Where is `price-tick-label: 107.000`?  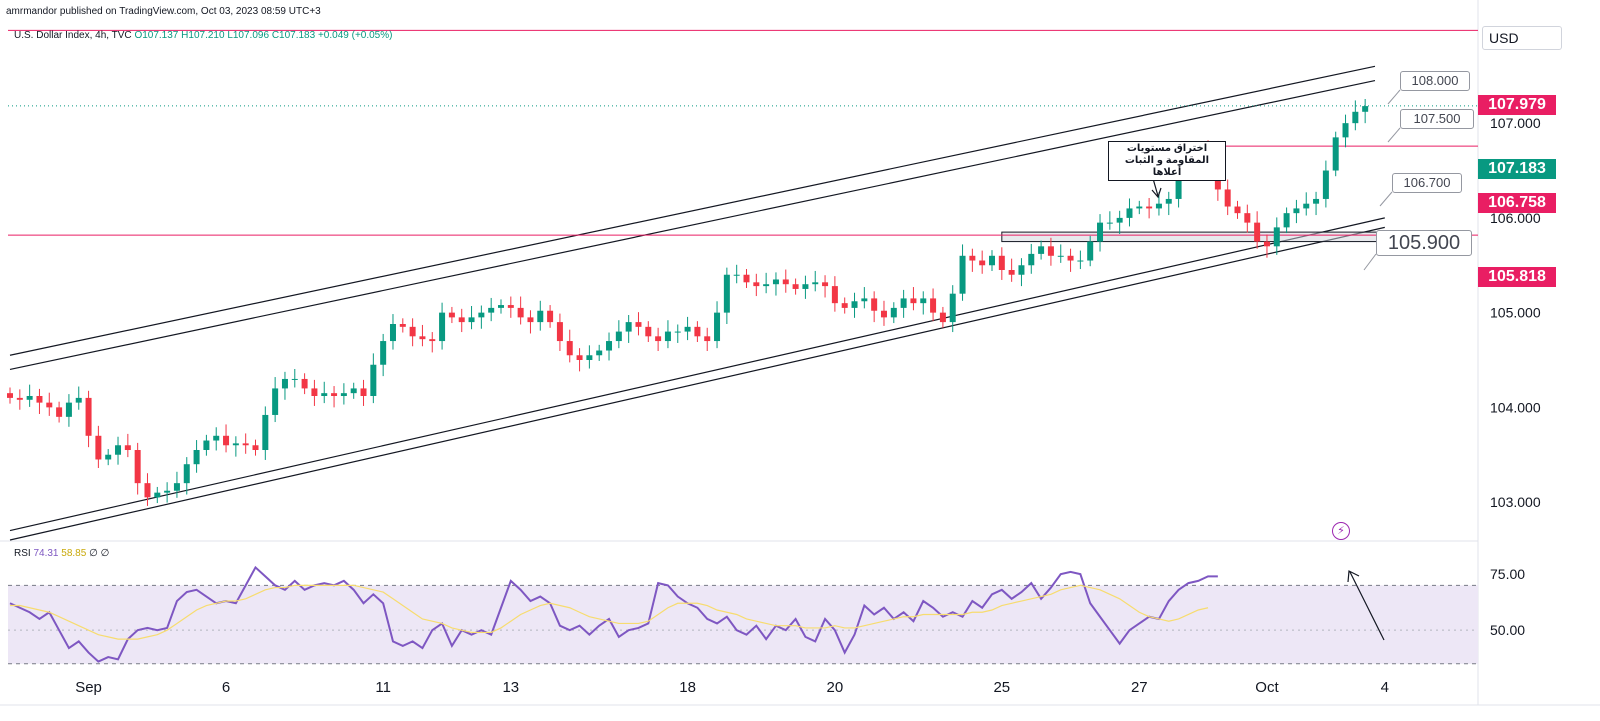
price-tick-label: 107.000 is located at coordinates (1515, 123).